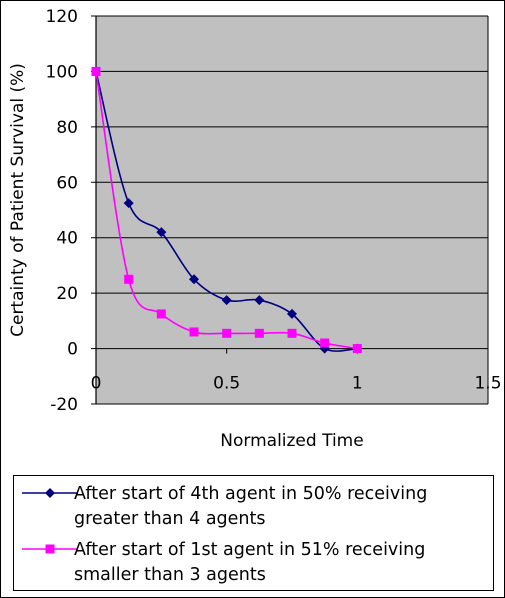 The height and width of the screenshot is (598, 505). What do you see at coordinates (96, 384) in the screenshot?
I see `x-tick-label: 0` at bounding box center [96, 384].